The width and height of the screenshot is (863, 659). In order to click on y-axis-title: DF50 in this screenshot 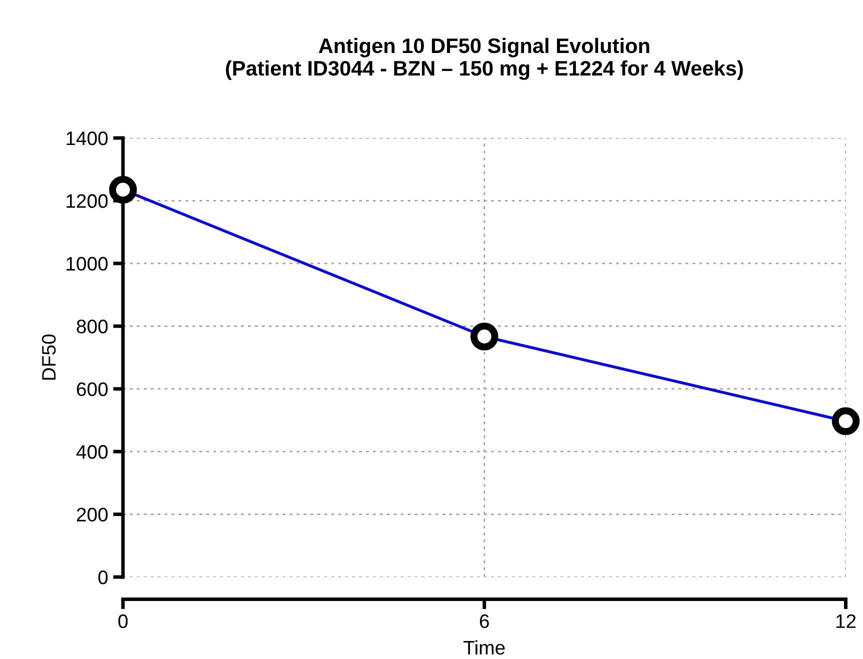, I will do `click(49, 357)`.